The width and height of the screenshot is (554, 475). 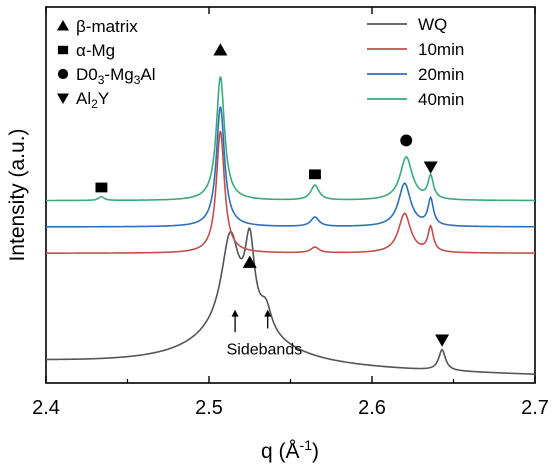 What do you see at coordinates (306, 445) in the screenshot?
I see `x-axis-title-sup: -1` at bounding box center [306, 445].